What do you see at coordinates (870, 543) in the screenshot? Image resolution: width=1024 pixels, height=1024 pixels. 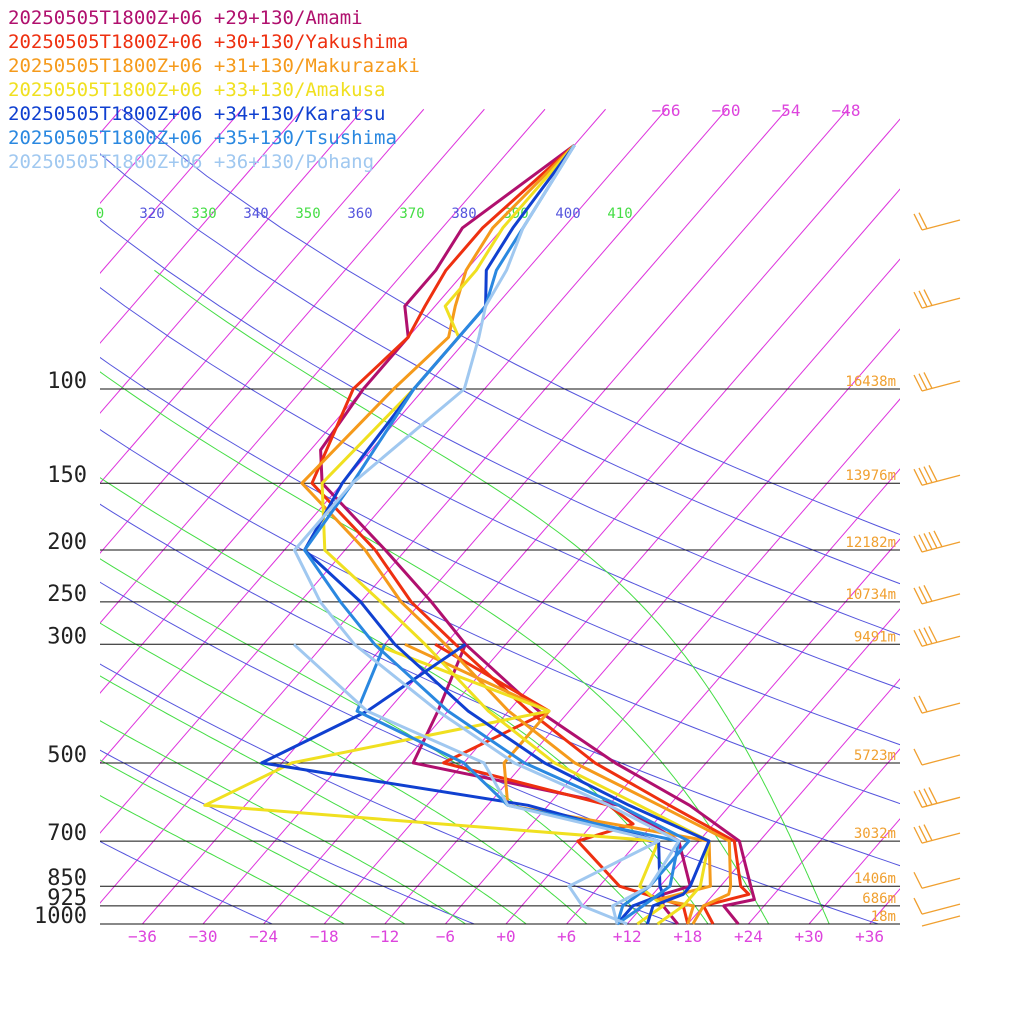 I see `height-label: 12182m` at bounding box center [870, 543].